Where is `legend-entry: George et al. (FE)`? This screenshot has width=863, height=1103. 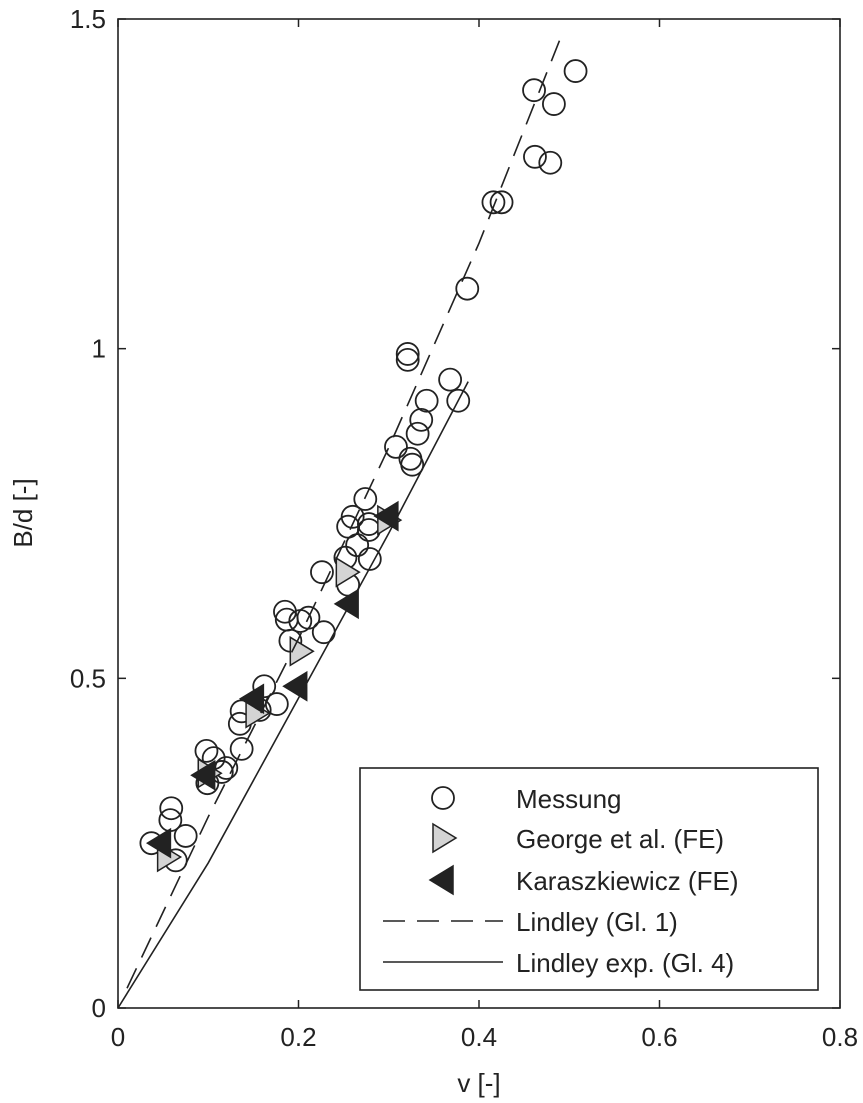 legend-entry: George et al. (FE) is located at coordinates (578, 838).